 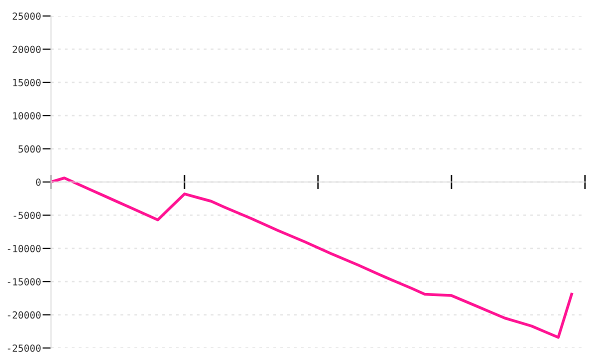 What do you see at coordinates (27, 216) in the screenshot?
I see `y-tick-label: -5000` at bounding box center [27, 216].